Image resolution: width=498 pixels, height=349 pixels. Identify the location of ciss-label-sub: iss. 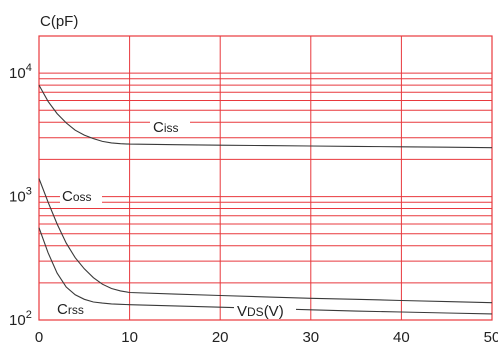
(171, 128).